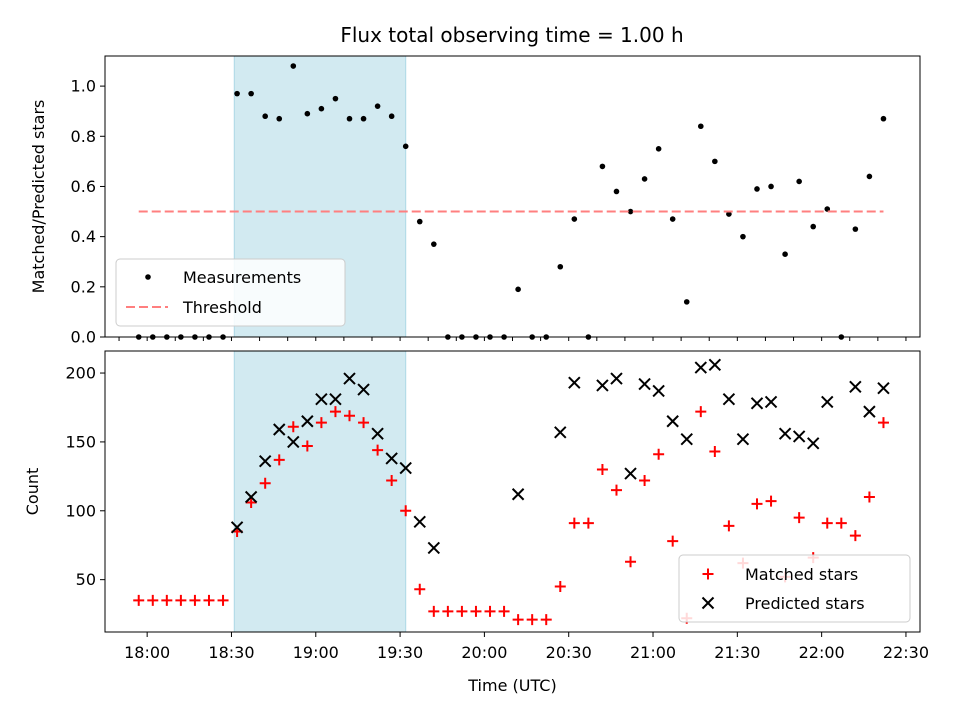 The height and width of the screenshot is (720, 960). What do you see at coordinates (80, 441) in the screenshot?
I see `y-tick-label: 150` at bounding box center [80, 441].